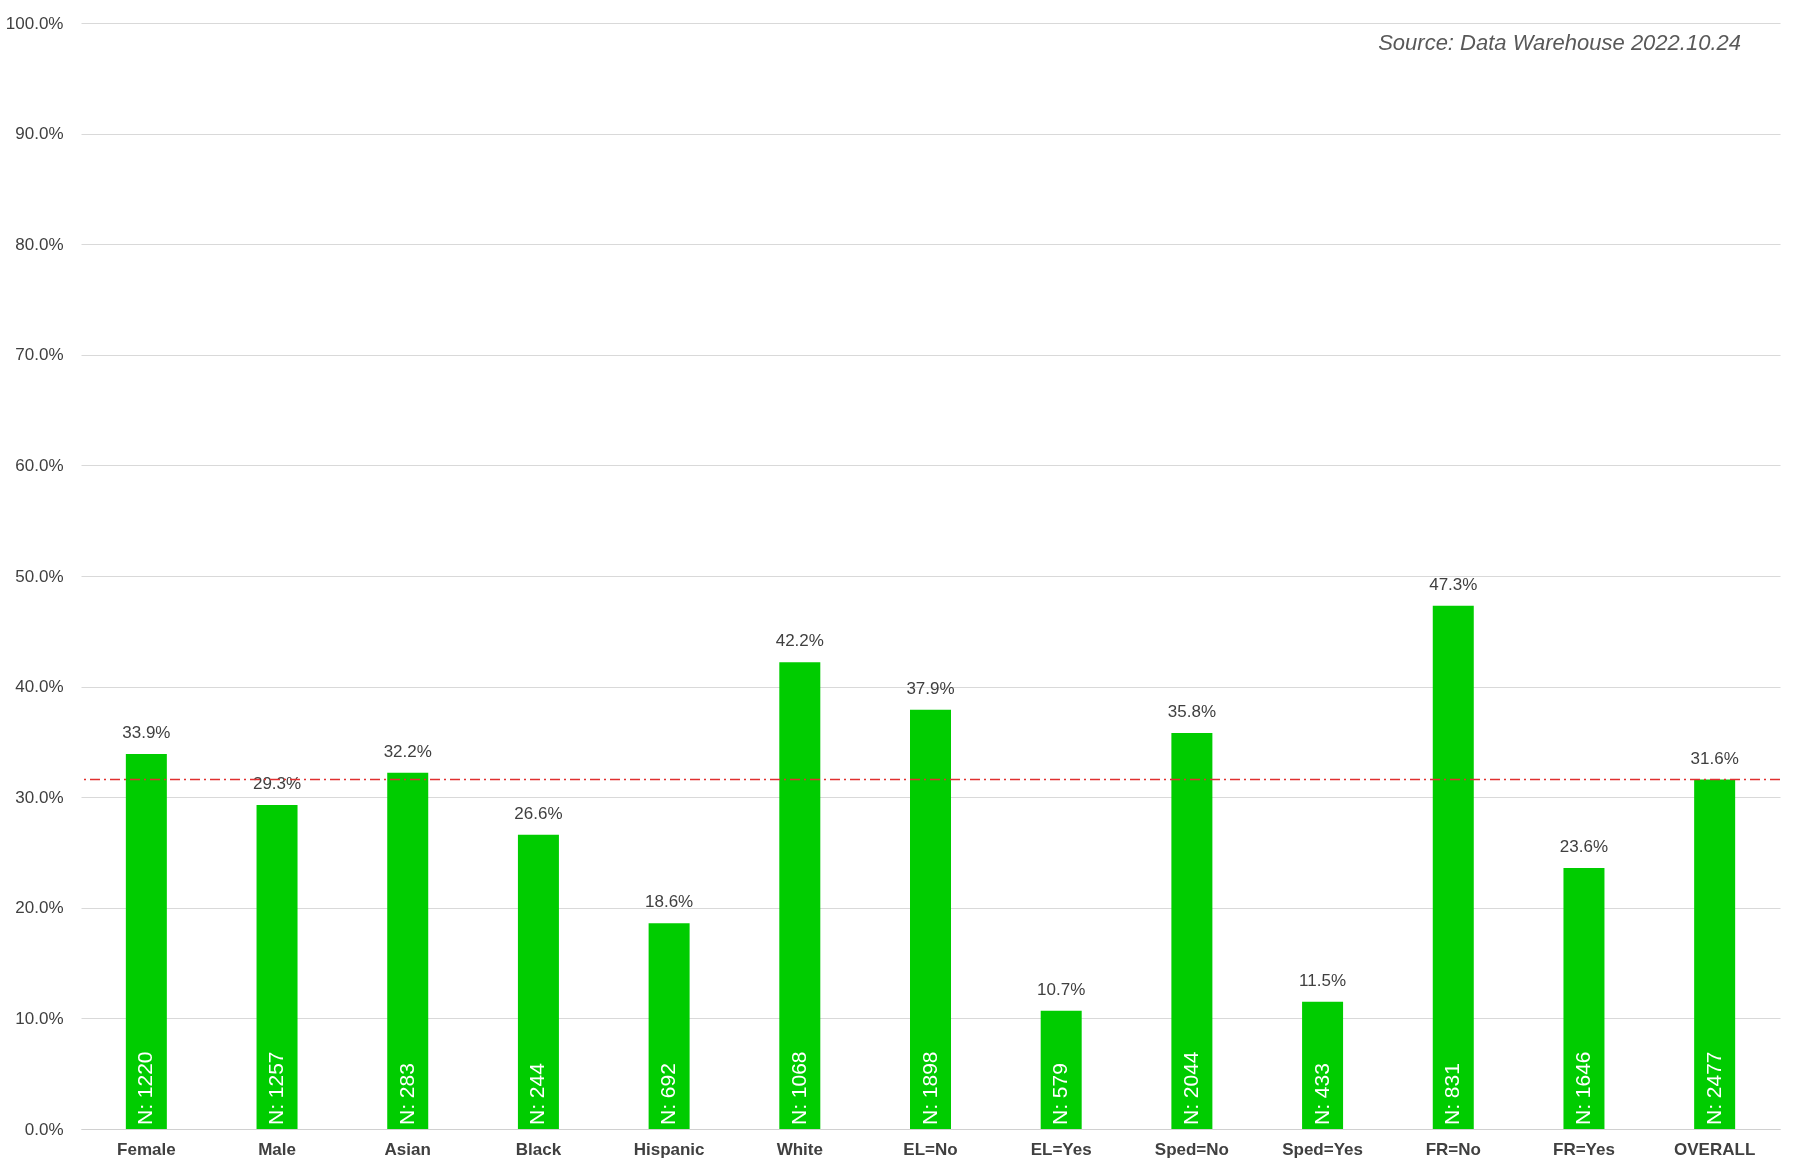 This screenshot has width=1801, height=1167. What do you see at coordinates (798, 1088) in the screenshot?
I see `annotation: N: 1068` at bounding box center [798, 1088].